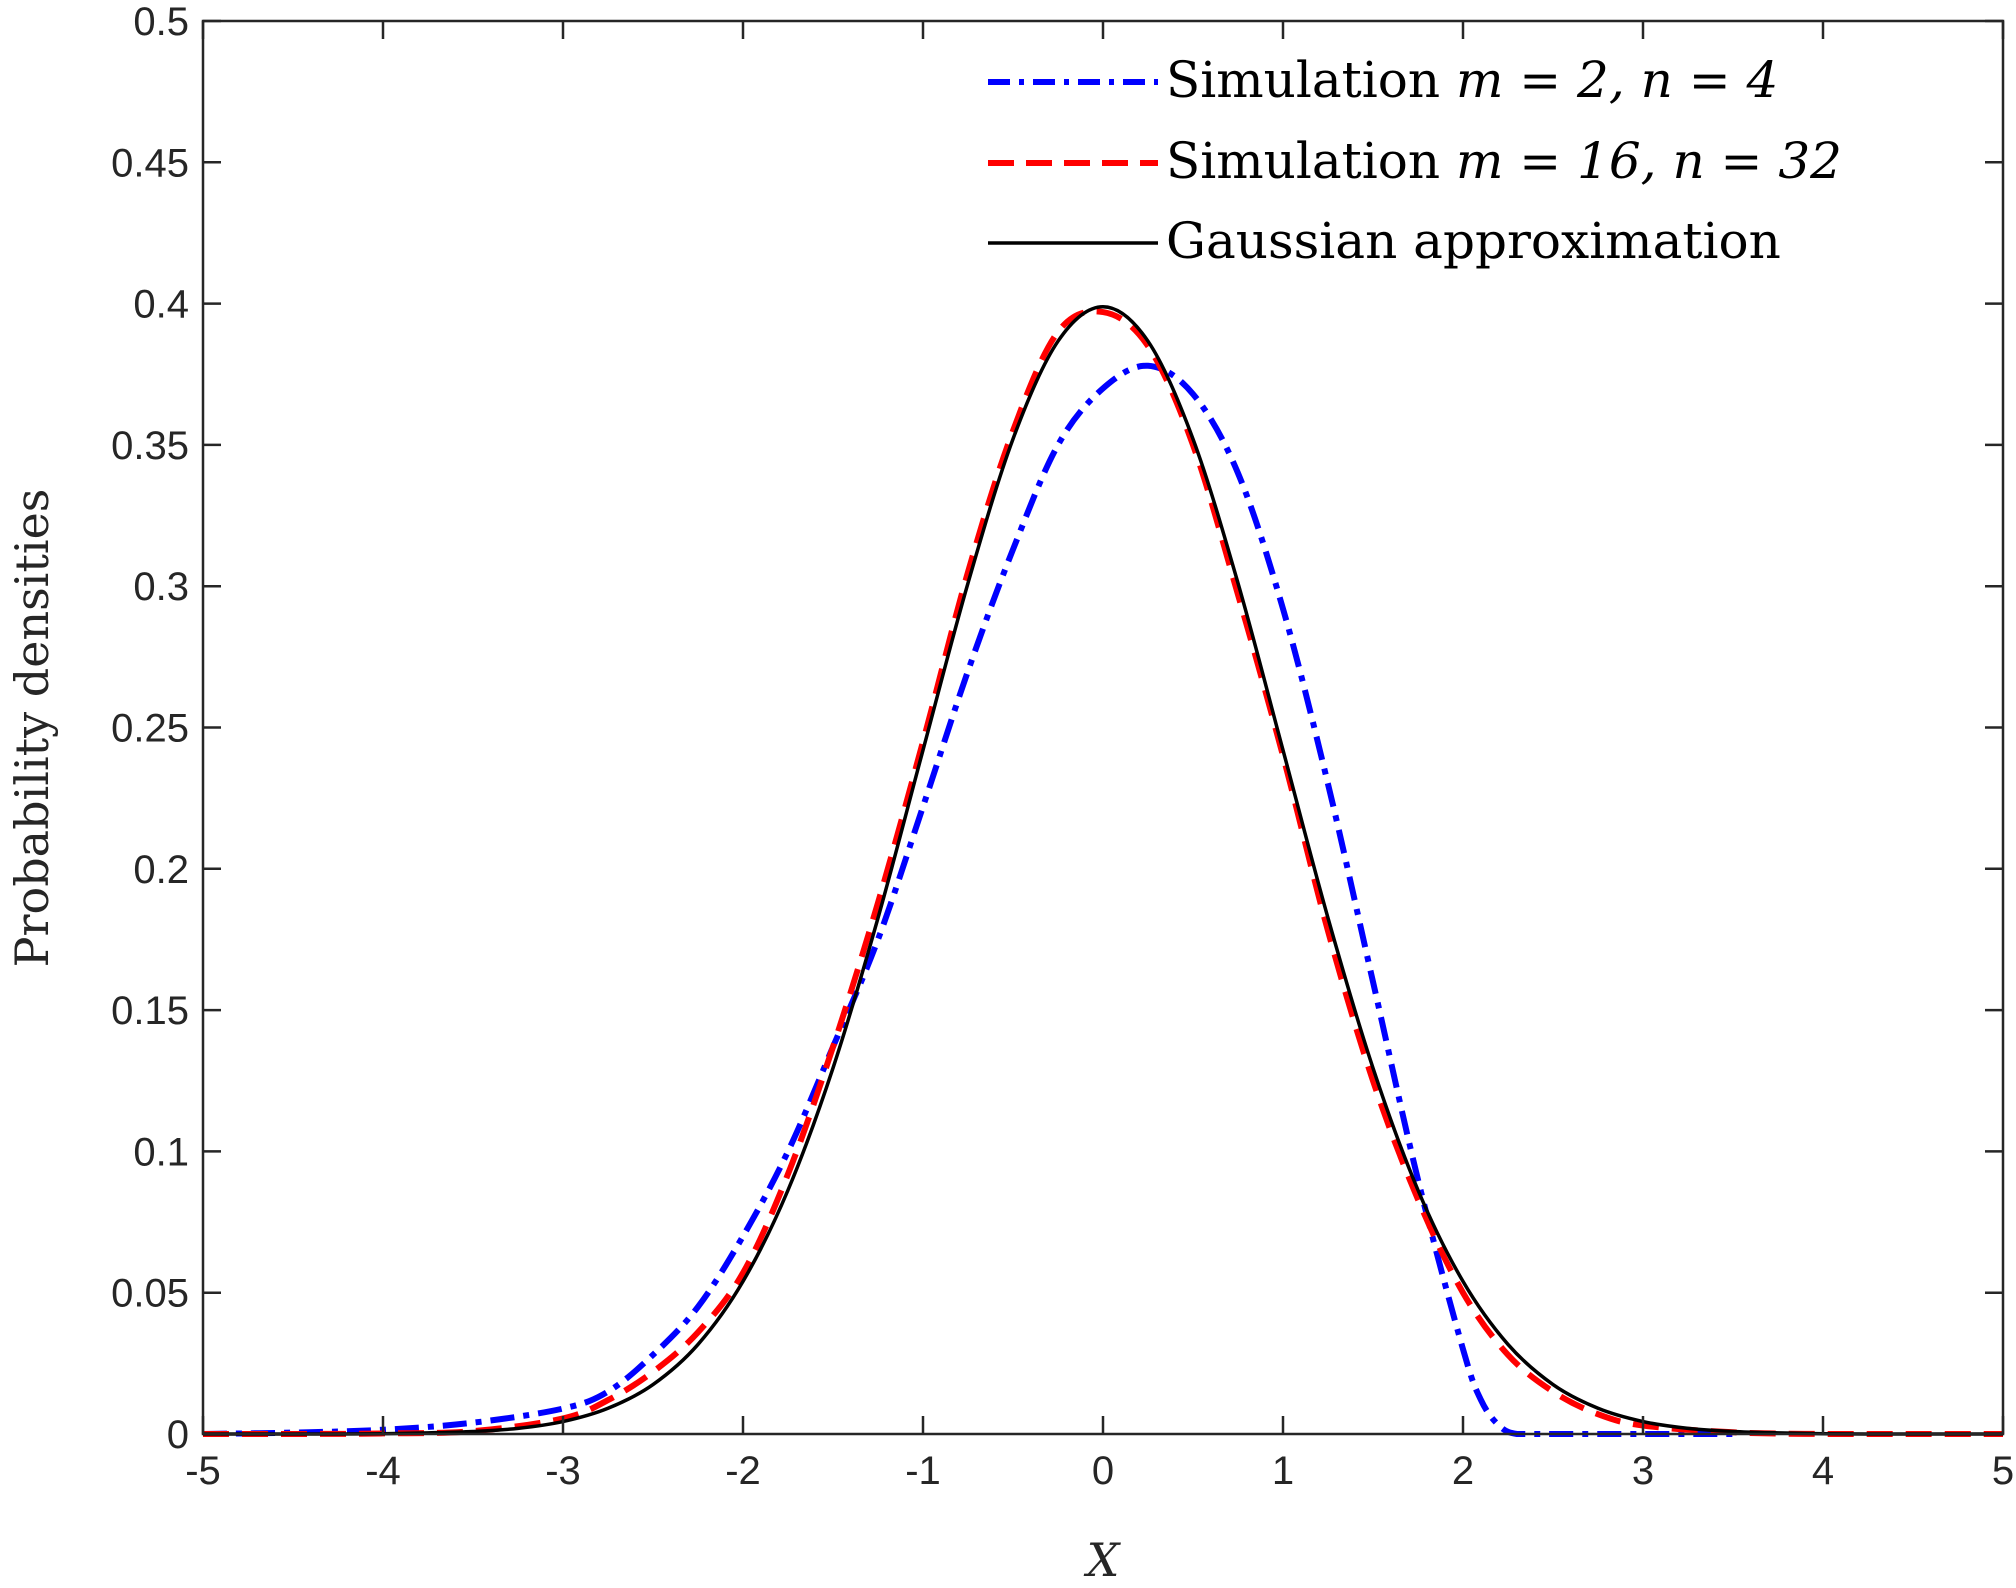 The width and height of the screenshot is (2016, 1588). I want to click on y-tick-label: 0.15, so click(150, 1011).